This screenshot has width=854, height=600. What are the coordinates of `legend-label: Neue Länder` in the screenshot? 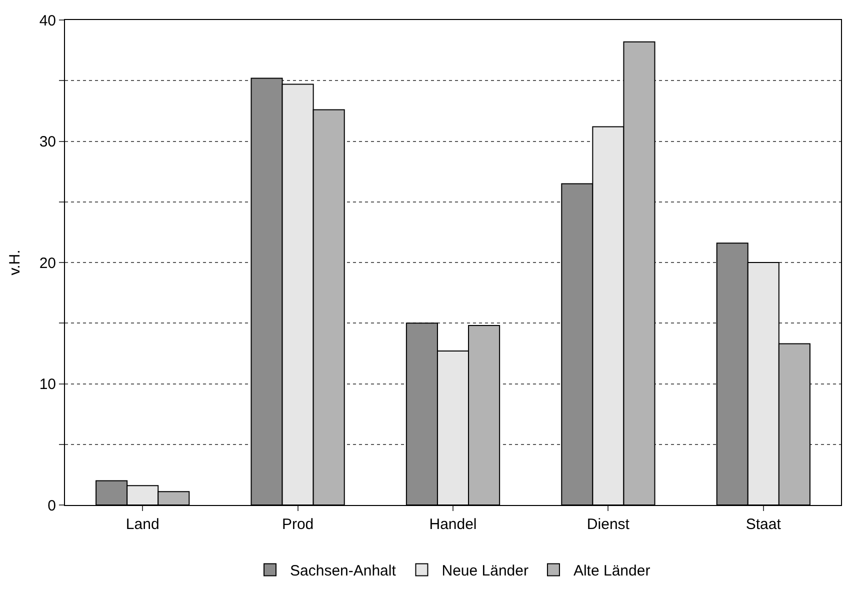 It's located at (485, 571).